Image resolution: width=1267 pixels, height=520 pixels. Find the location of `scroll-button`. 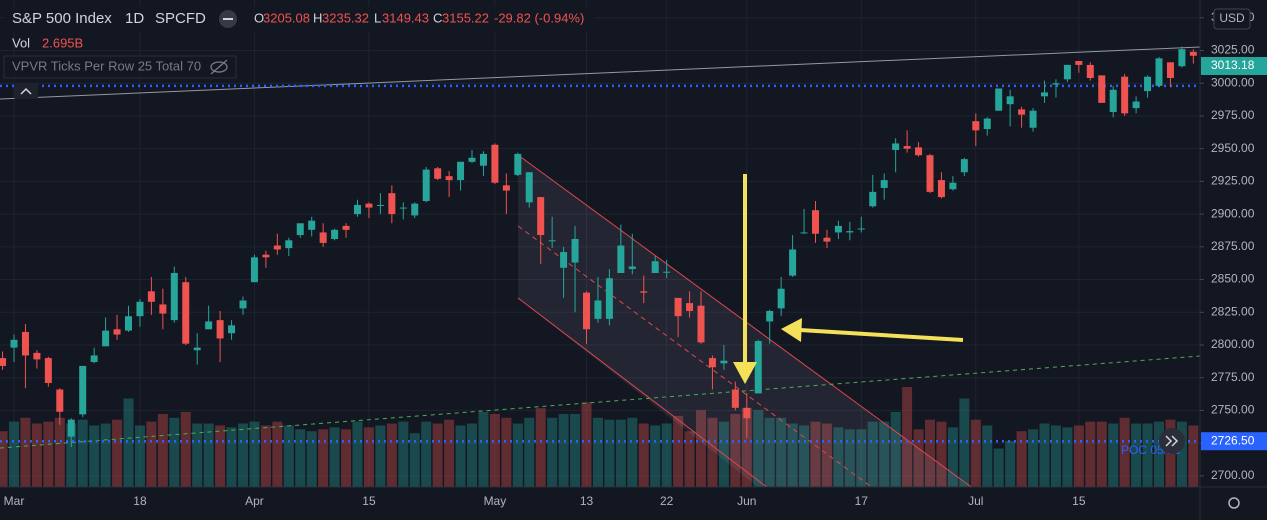

scroll-button is located at coordinates (1172, 441).